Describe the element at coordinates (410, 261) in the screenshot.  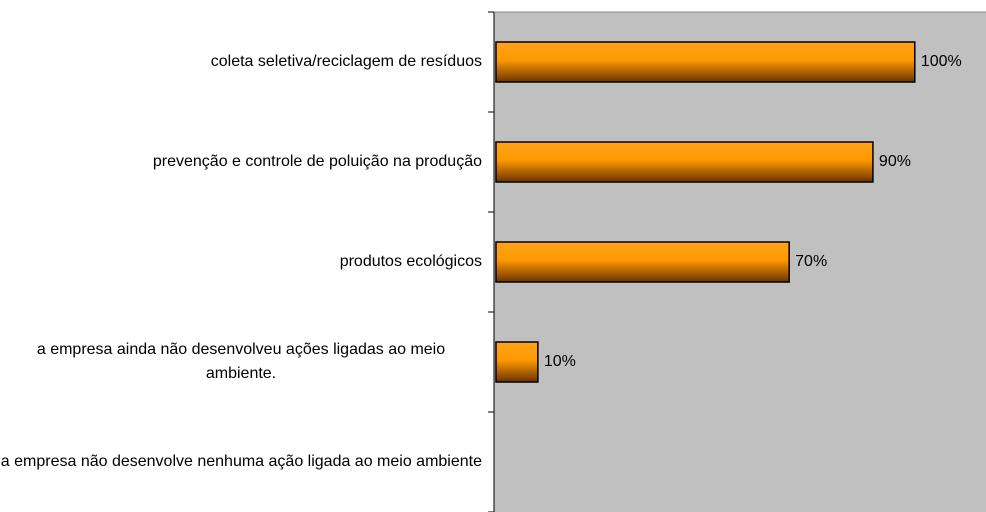
I see `y-tick-label: produtos ecológicos` at that location.